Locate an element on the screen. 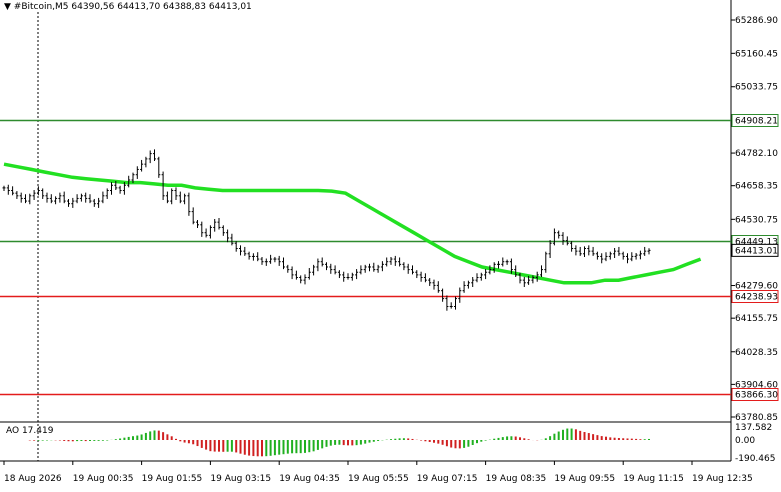 Image resolution: width=781 pixels, height=492 pixels. x-tick-label: 19 Aug 12:35 is located at coordinates (722, 479).